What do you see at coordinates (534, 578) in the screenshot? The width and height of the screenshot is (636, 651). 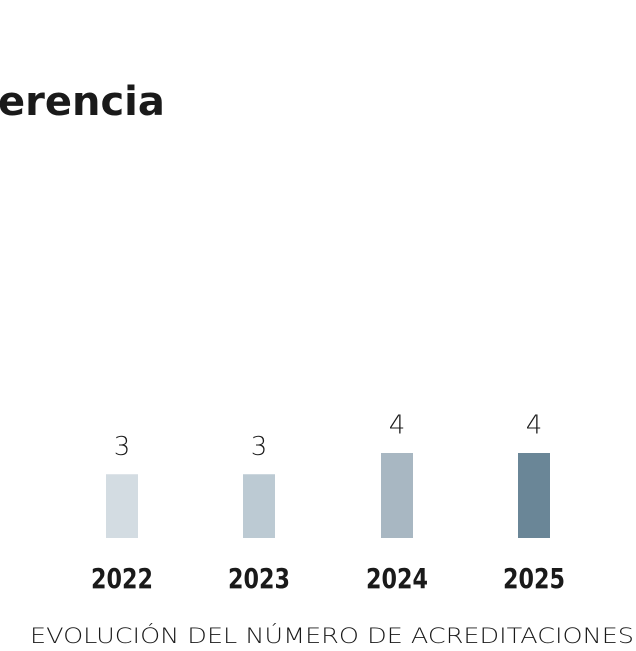 I see `x-tick-label: 2025` at bounding box center [534, 578].